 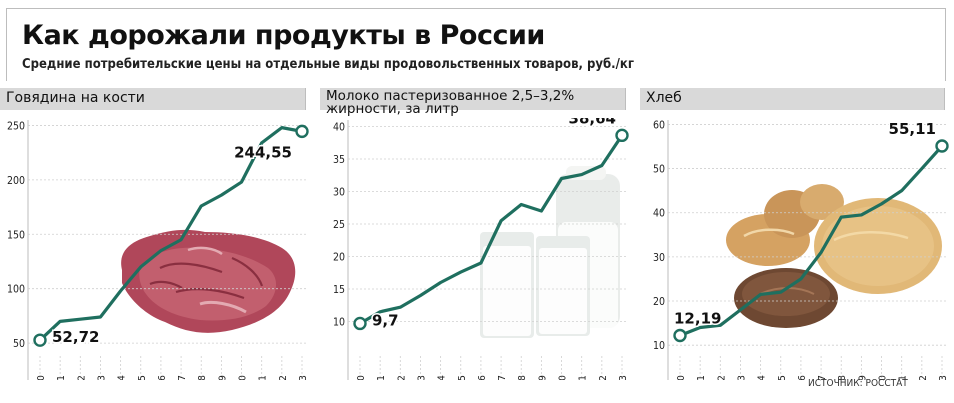 What do you see at coordinates (392, 109) in the screenshot?
I see `milk-title-line-2: жирности, за литр` at bounding box center [392, 109].